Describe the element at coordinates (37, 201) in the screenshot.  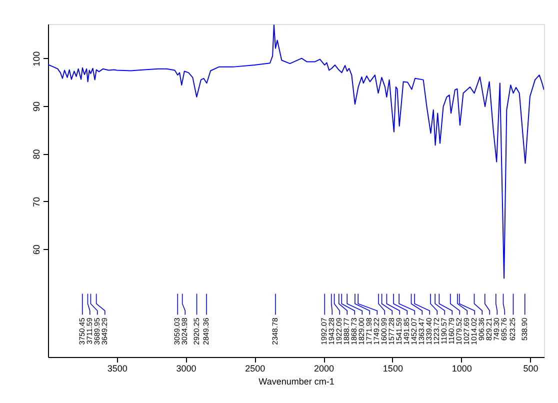
I see `y-tick-label: 70` at that location.